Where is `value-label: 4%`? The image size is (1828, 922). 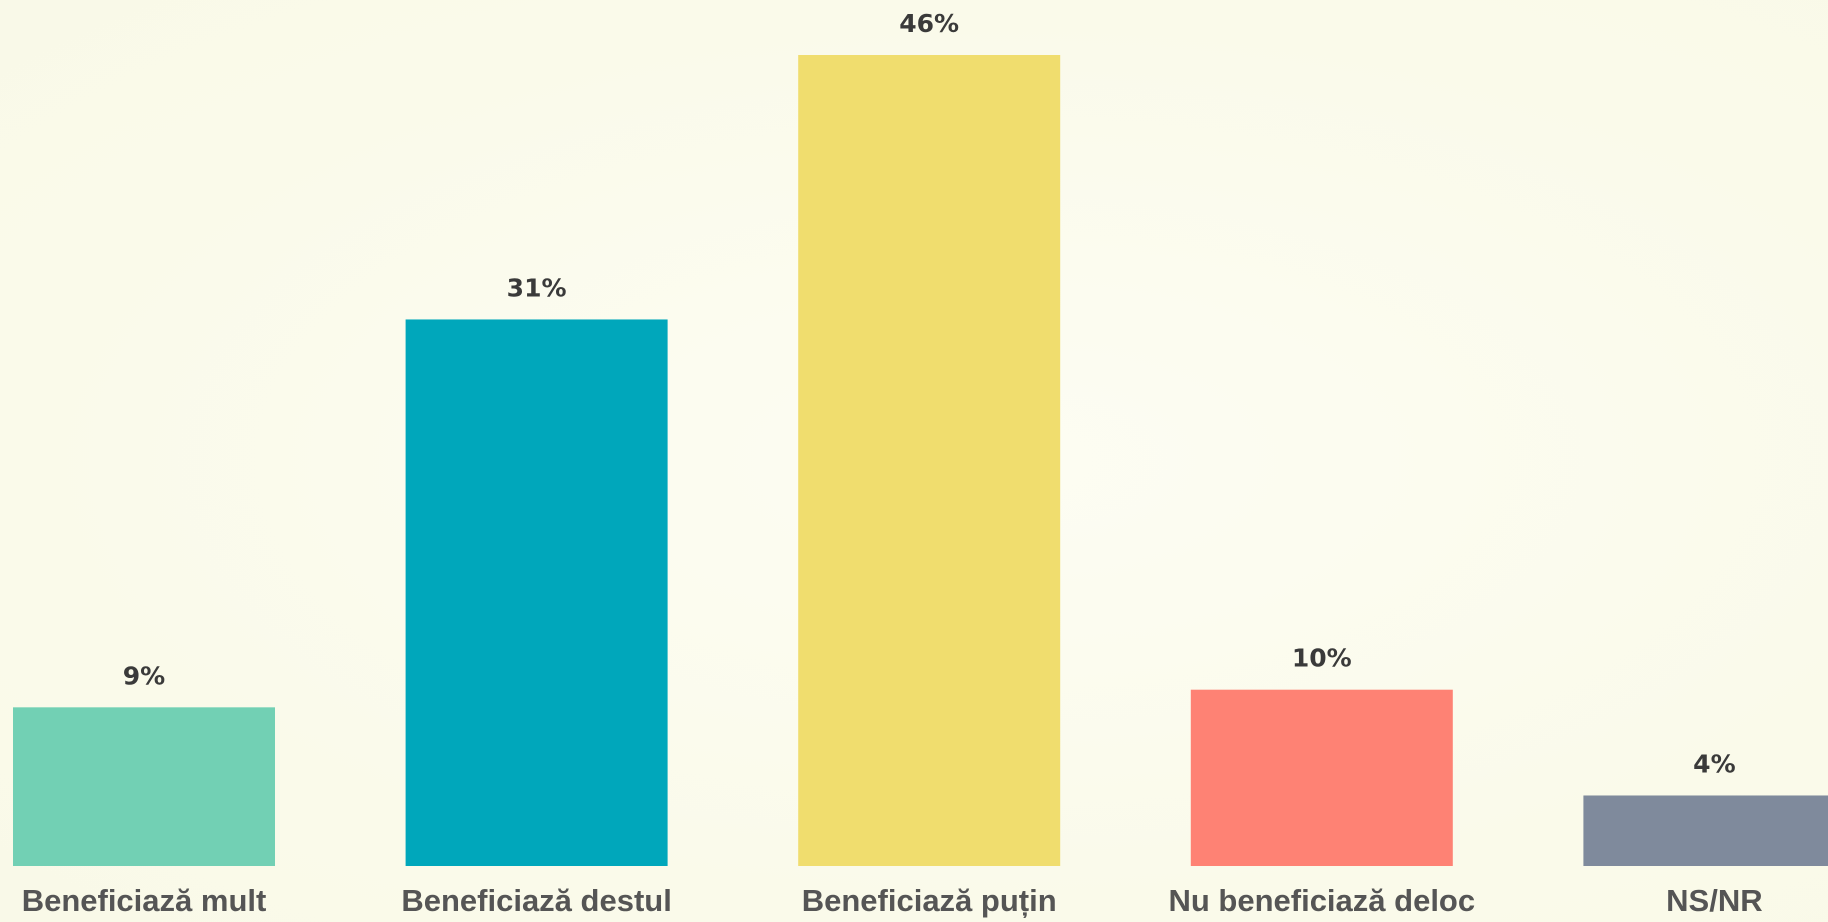 value-label: 4% is located at coordinates (1714, 763).